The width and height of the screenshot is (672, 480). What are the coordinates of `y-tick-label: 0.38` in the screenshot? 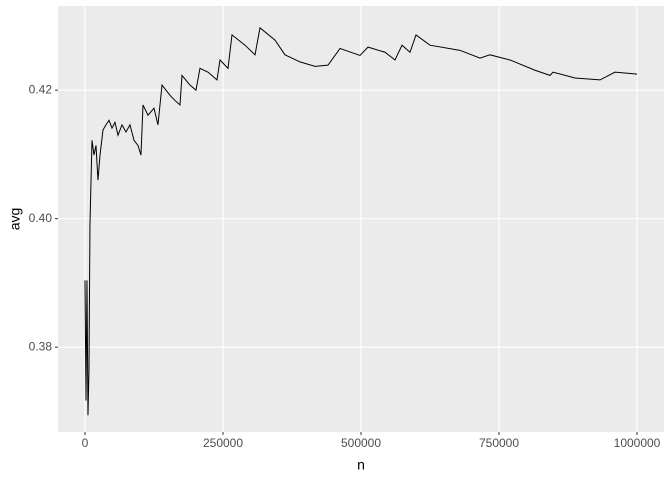 It's located at (41, 346).